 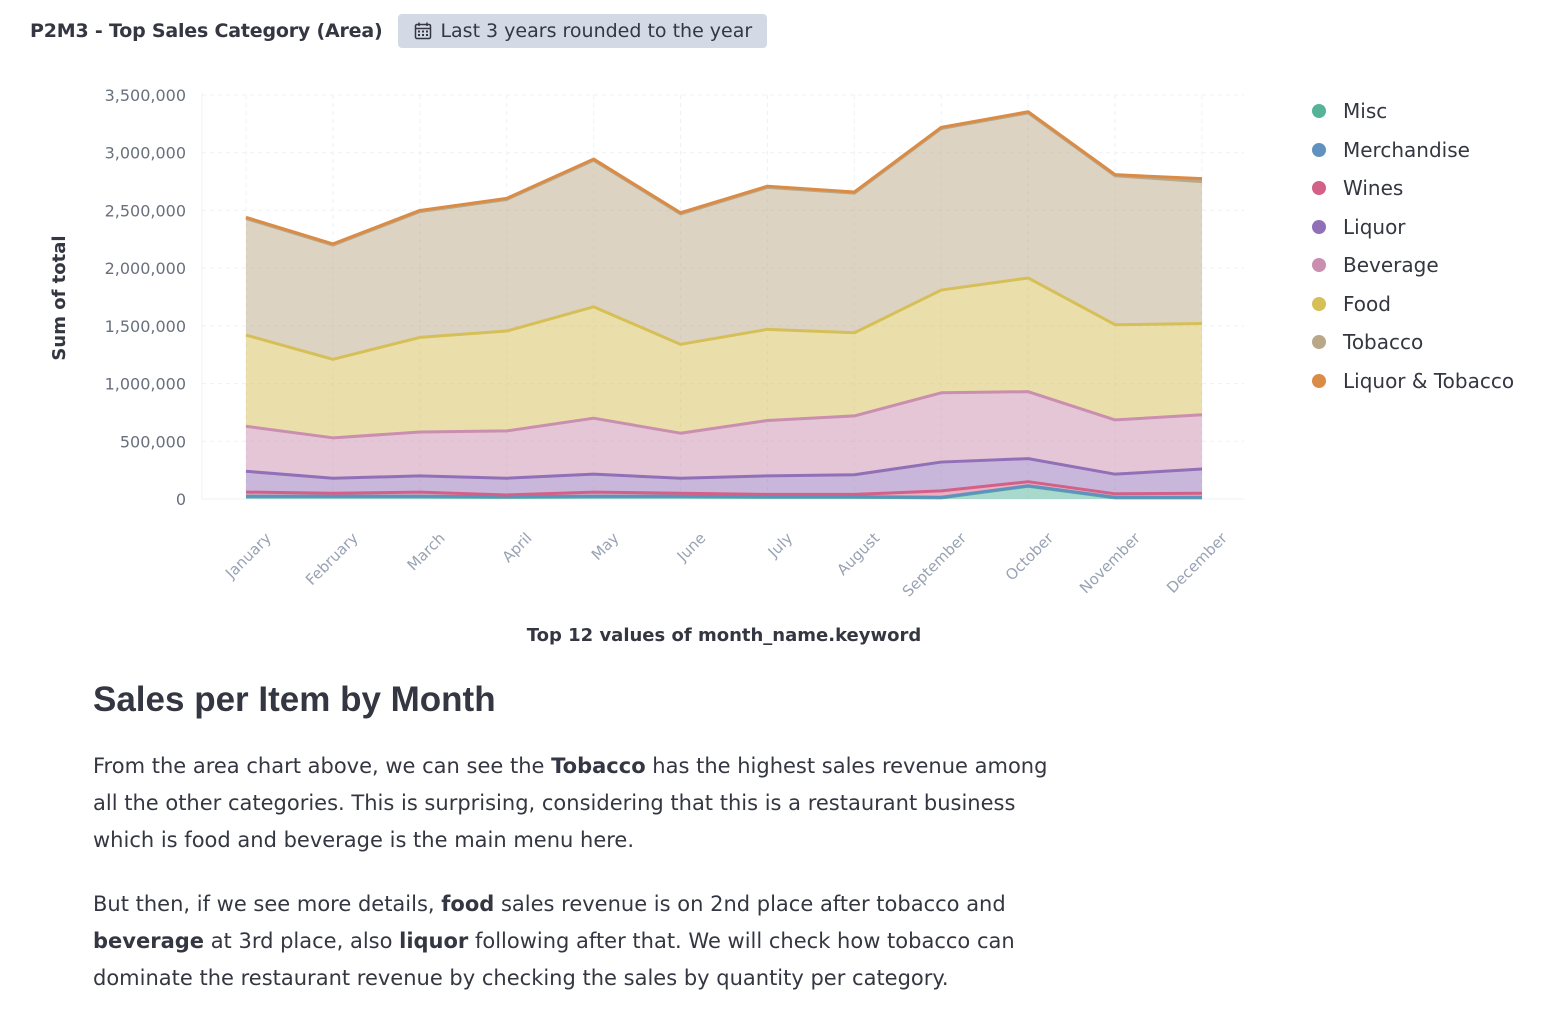 I want to click on legend-label: Wines, so click(x=1373, y=188).